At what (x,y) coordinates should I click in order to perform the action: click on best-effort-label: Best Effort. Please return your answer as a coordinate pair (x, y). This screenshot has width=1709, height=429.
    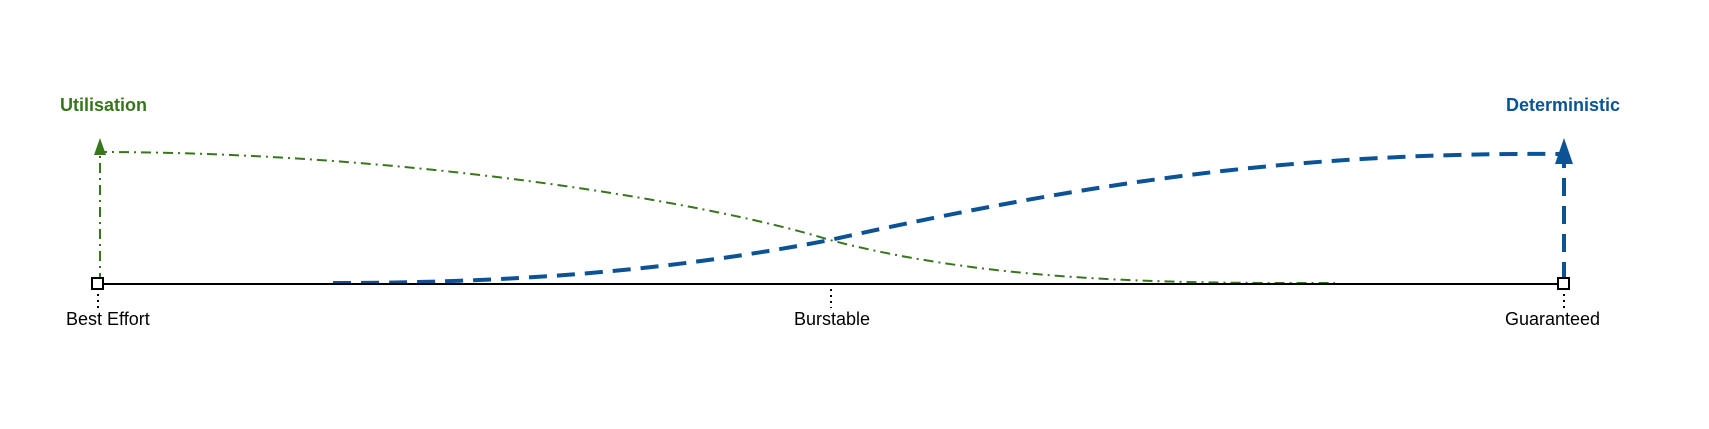
    Looking at the image, I should click on (108, 319).